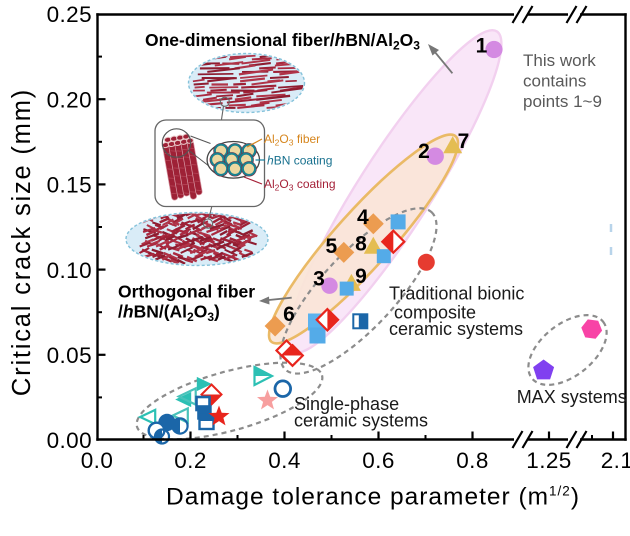 The height and width of the screenshot is (536, 630). What do you see at coordinates (361, 276) in the screenshot?
I see `svg-text: 9` at bounding box center [361, 276].